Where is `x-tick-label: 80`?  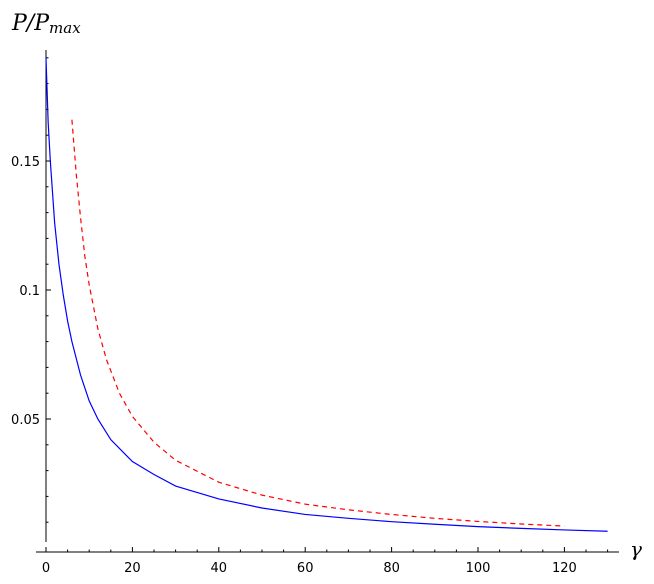
x-tick-label: 80 is located at coordinates (391, 568).